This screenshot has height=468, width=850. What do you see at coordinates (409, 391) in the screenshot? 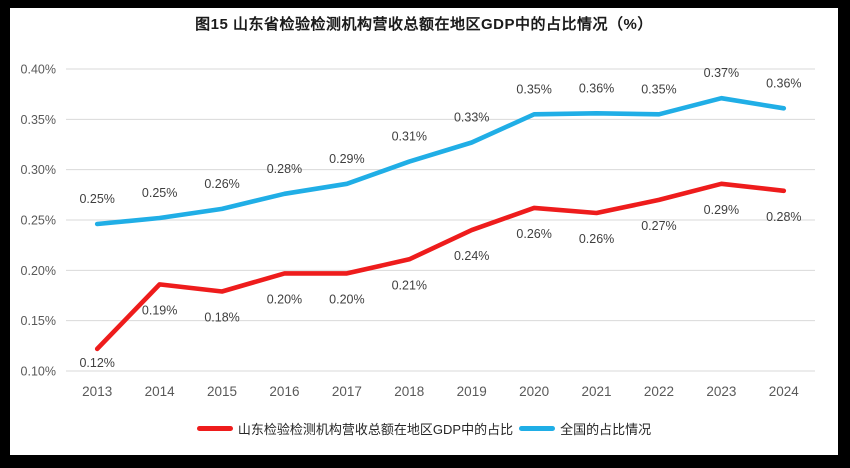
I see `x-axis-tick-label: 2018` at bounding box center [409, 391].